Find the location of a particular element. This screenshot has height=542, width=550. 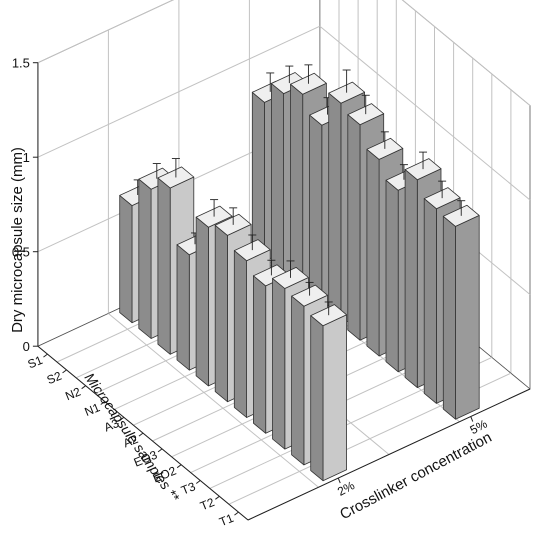

z-tick-labels: 0 0.5 1 1.5 is located at coordinates (25, 205).